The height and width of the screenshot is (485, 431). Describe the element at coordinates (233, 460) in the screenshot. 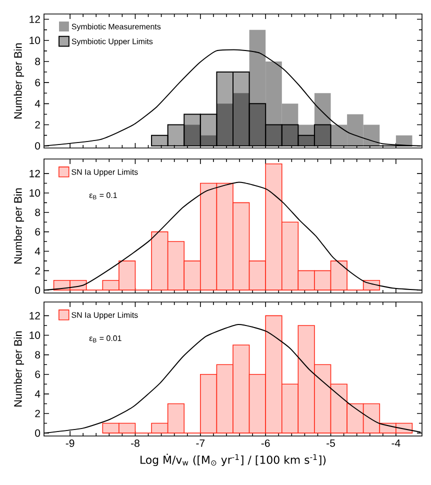

I see `text: Log Ṁ/v$_{w}$ ([M$_{⊙}$ yr$^{-1}$] / [100 km s$^{-1}$])` at that location.